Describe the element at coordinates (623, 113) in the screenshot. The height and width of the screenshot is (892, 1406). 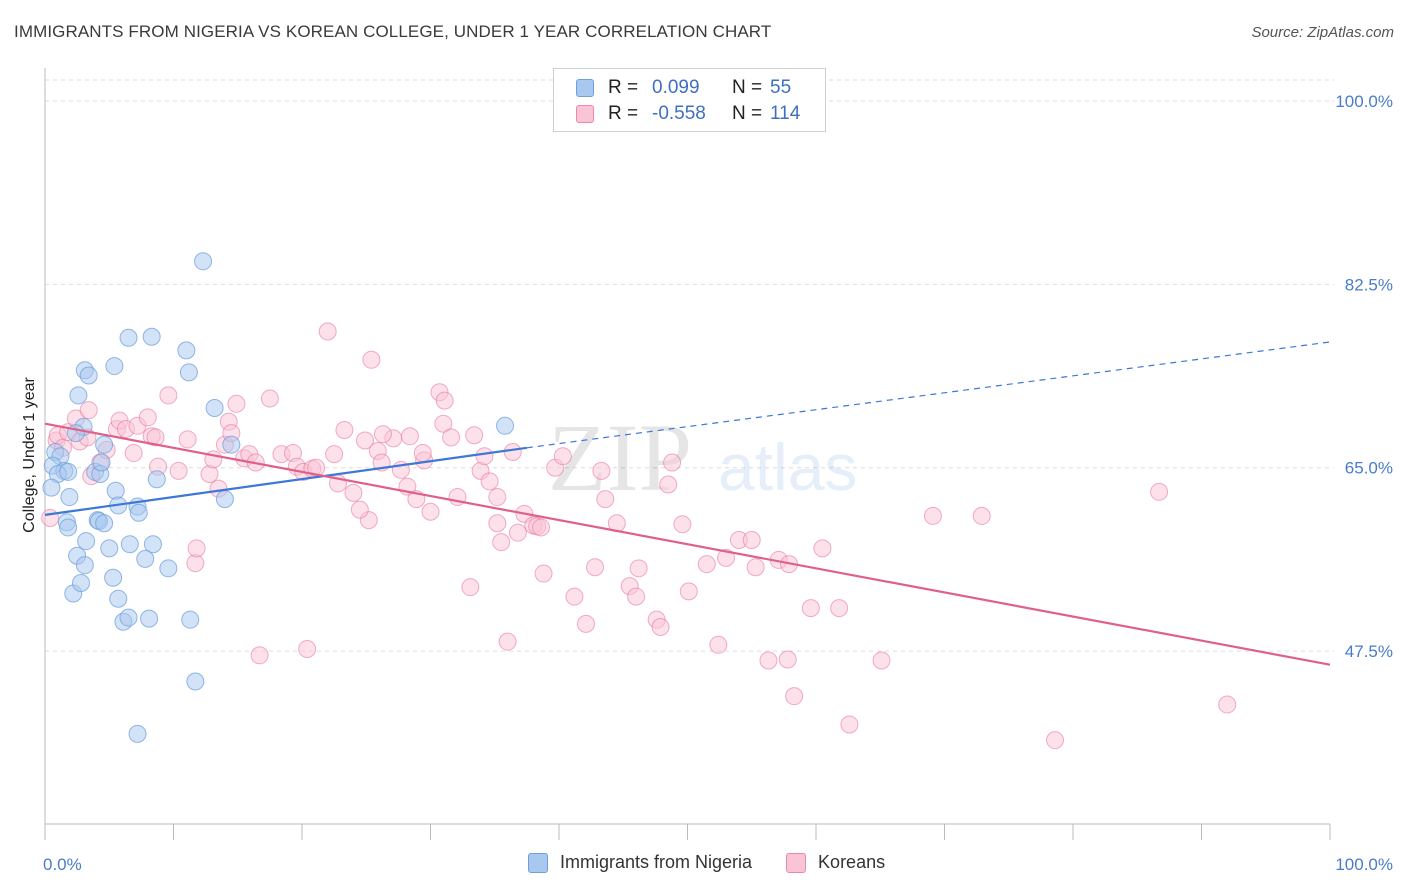
I see `legend-r-label: R =` at that location.